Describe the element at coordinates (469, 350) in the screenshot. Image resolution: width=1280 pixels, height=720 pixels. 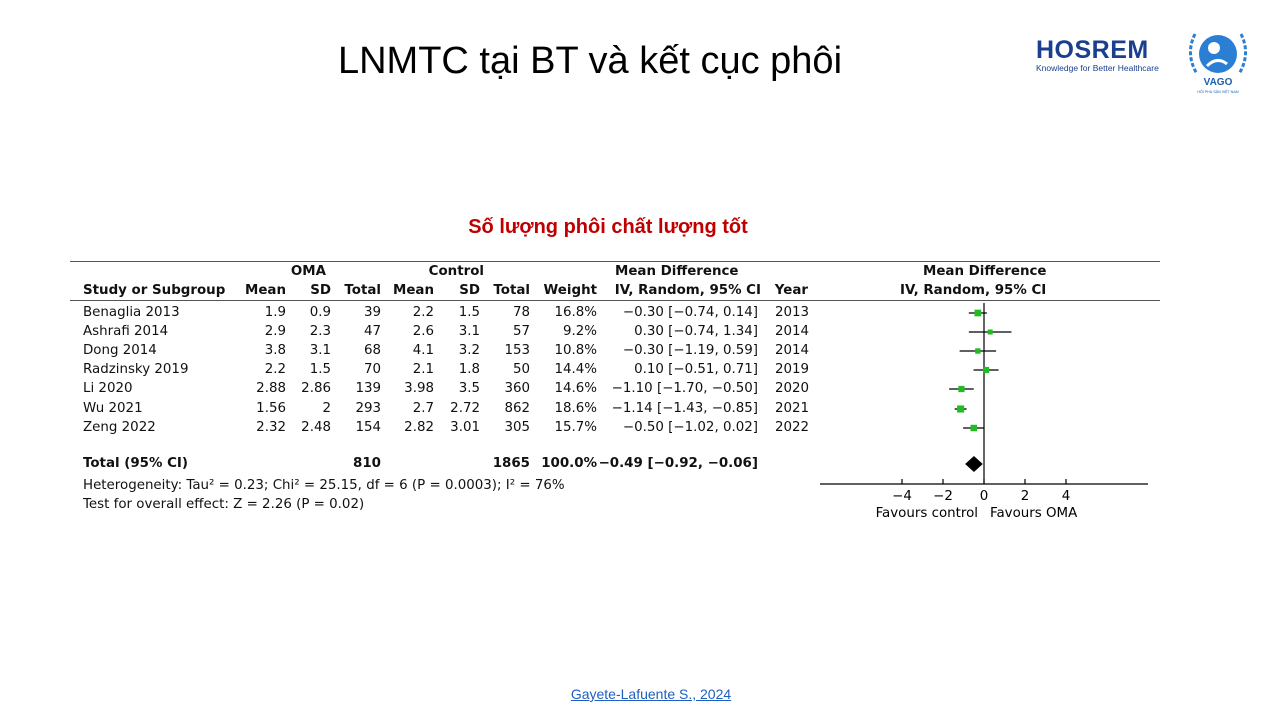
I see `study-control-sd-cell: 3.2` at that location.